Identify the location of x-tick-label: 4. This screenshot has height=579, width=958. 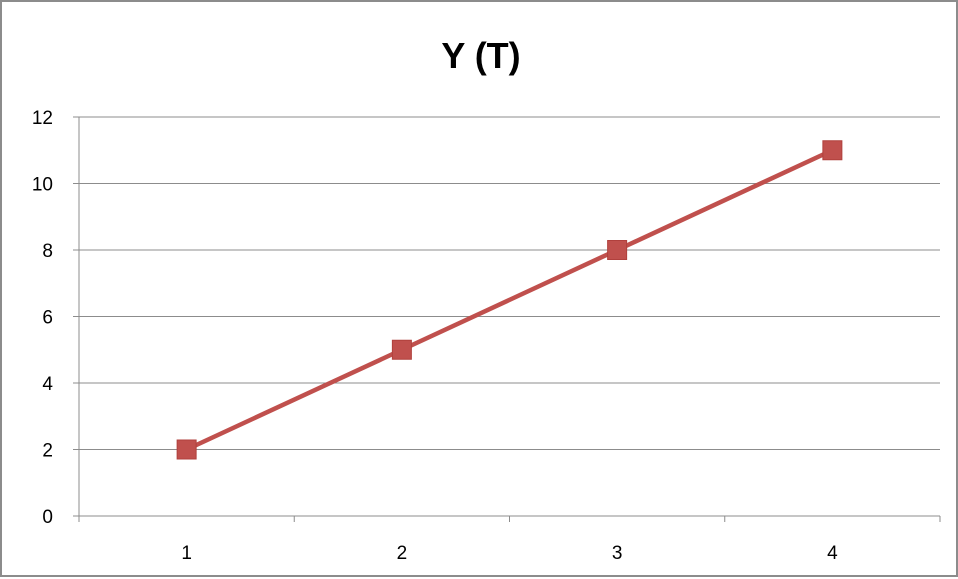
(832, 553).